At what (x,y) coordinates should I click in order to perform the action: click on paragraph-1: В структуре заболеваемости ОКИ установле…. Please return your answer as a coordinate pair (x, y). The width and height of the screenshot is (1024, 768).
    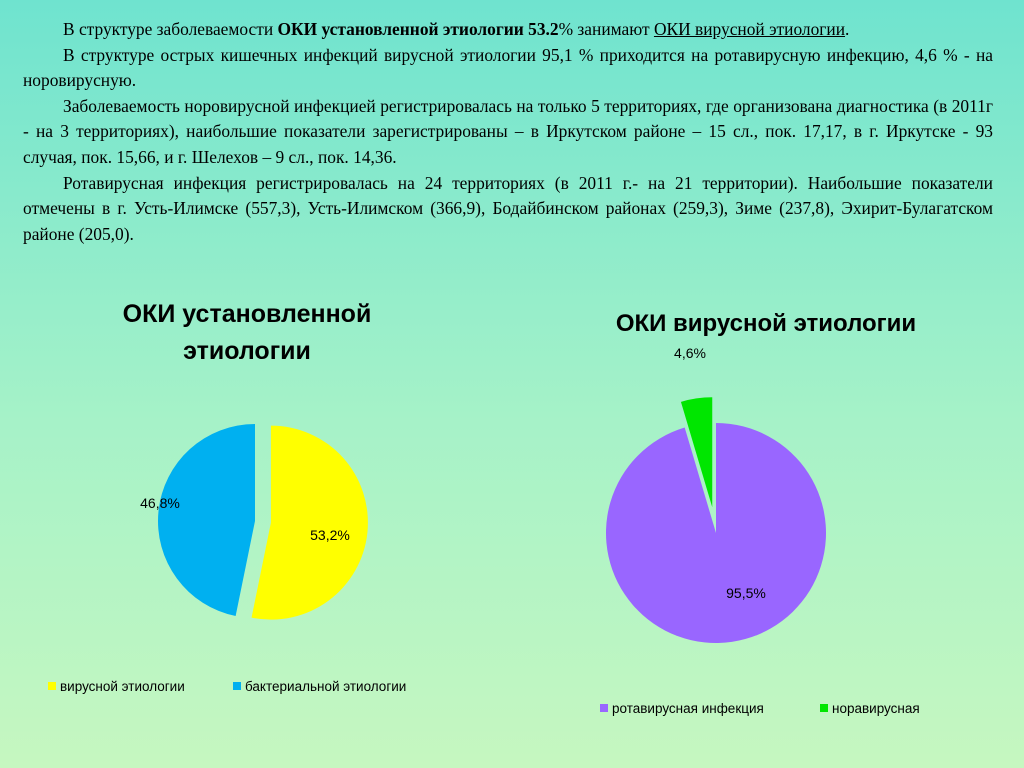
    Looking at the image, I should click on (508, 30).